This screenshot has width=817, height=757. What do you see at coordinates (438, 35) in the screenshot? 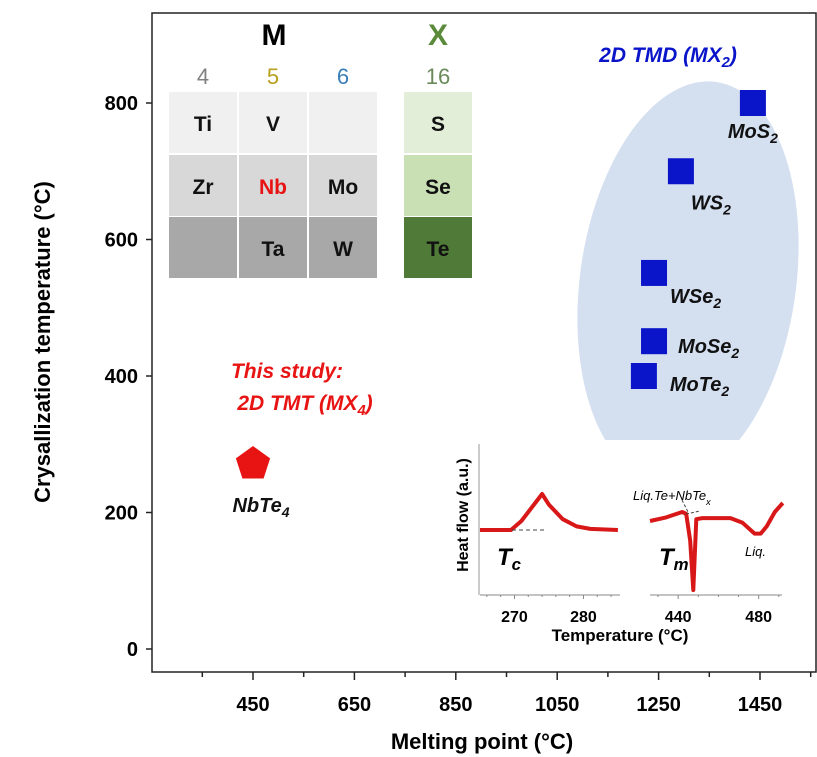
I see `x-header: X` at bounding box center [438, 35].